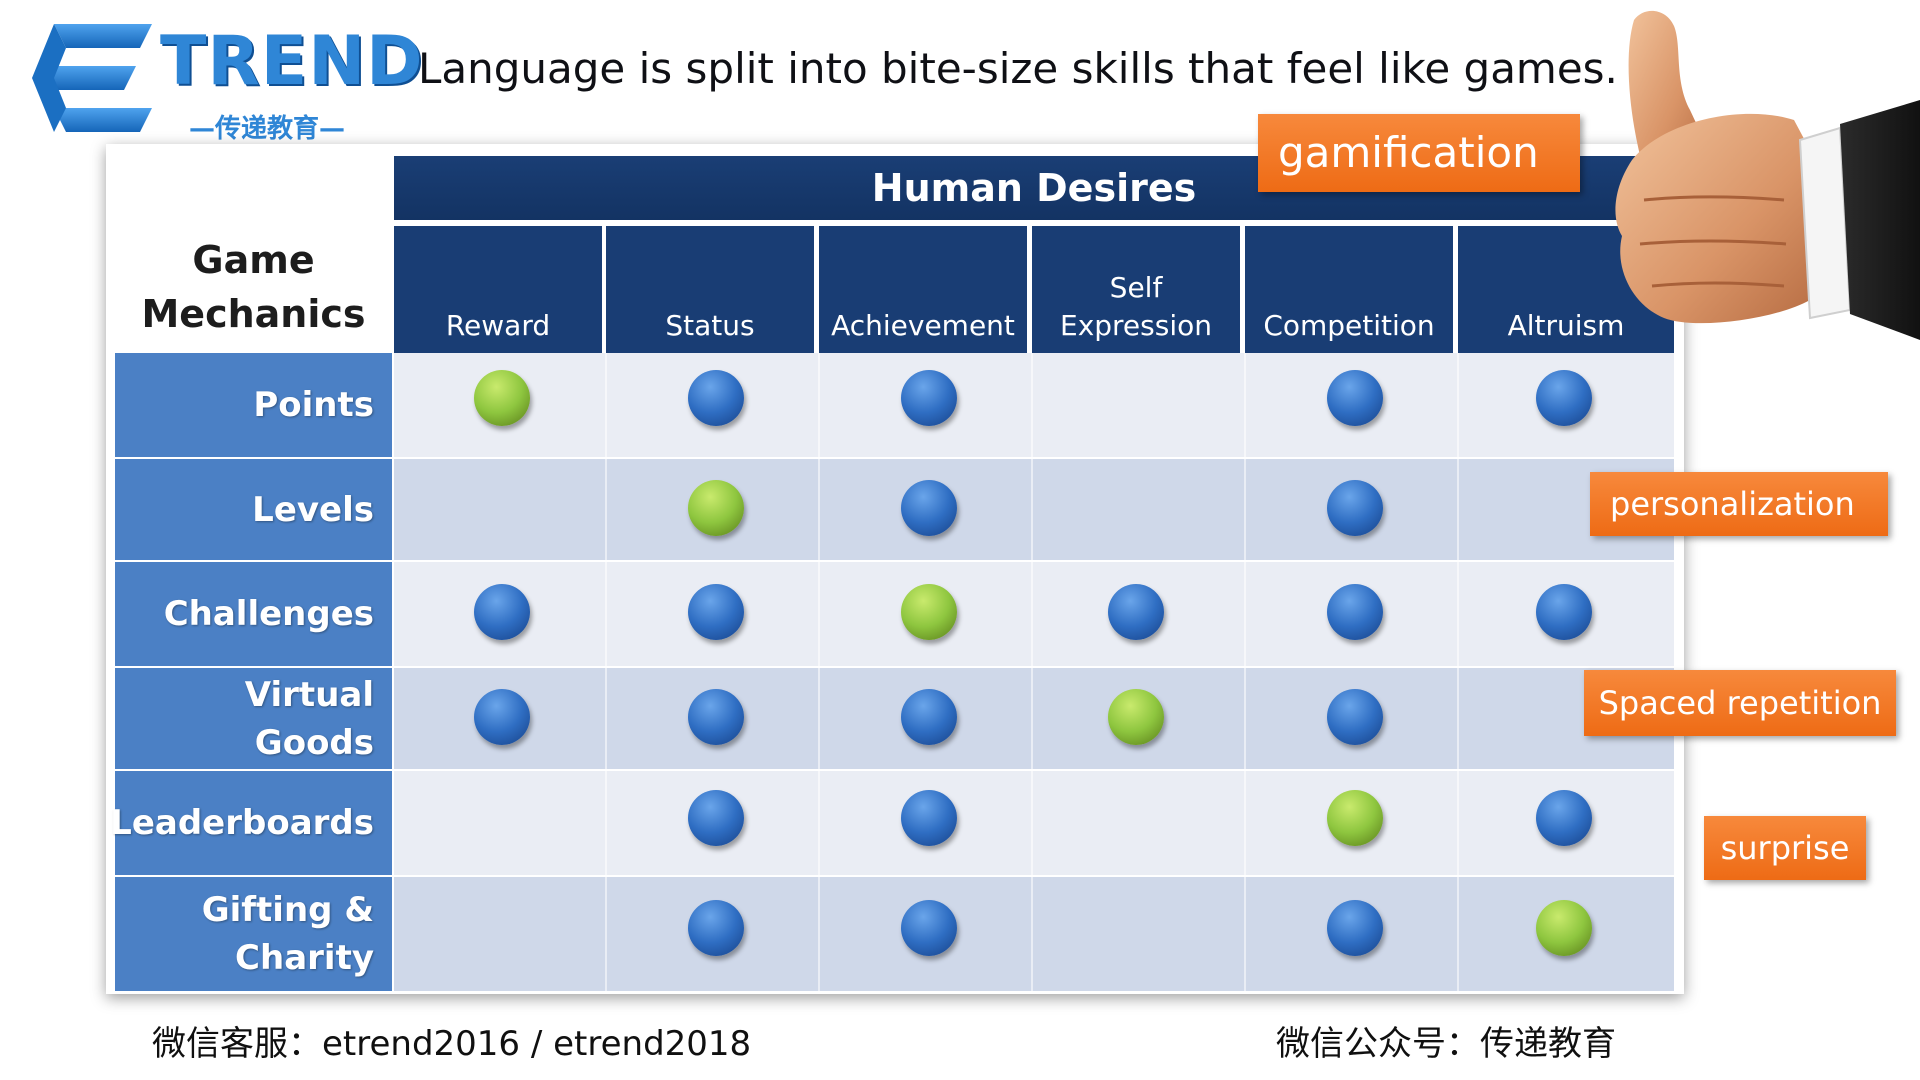 This screenshot has height=1080, width=1920. I want to click on column-header-status: Status, so click(710, 289).